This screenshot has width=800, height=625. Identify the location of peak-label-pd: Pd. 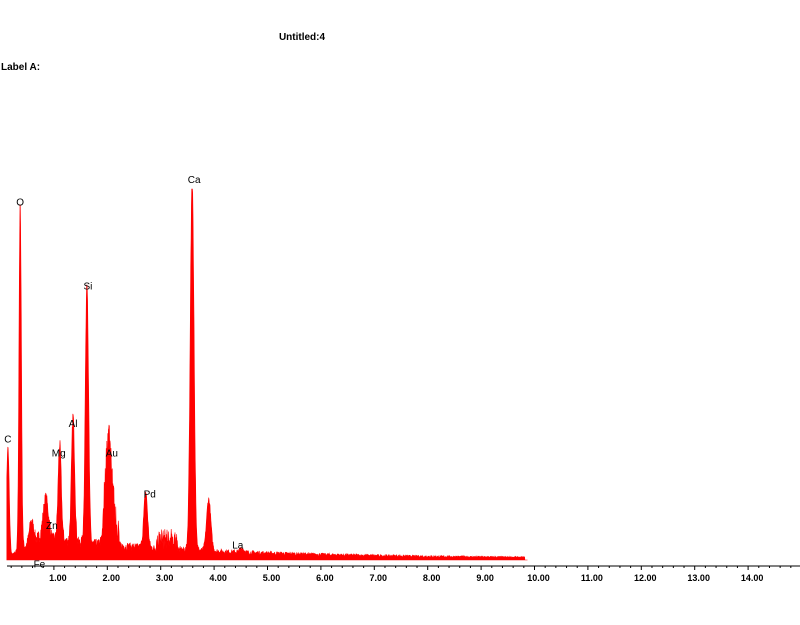
(150, 494).